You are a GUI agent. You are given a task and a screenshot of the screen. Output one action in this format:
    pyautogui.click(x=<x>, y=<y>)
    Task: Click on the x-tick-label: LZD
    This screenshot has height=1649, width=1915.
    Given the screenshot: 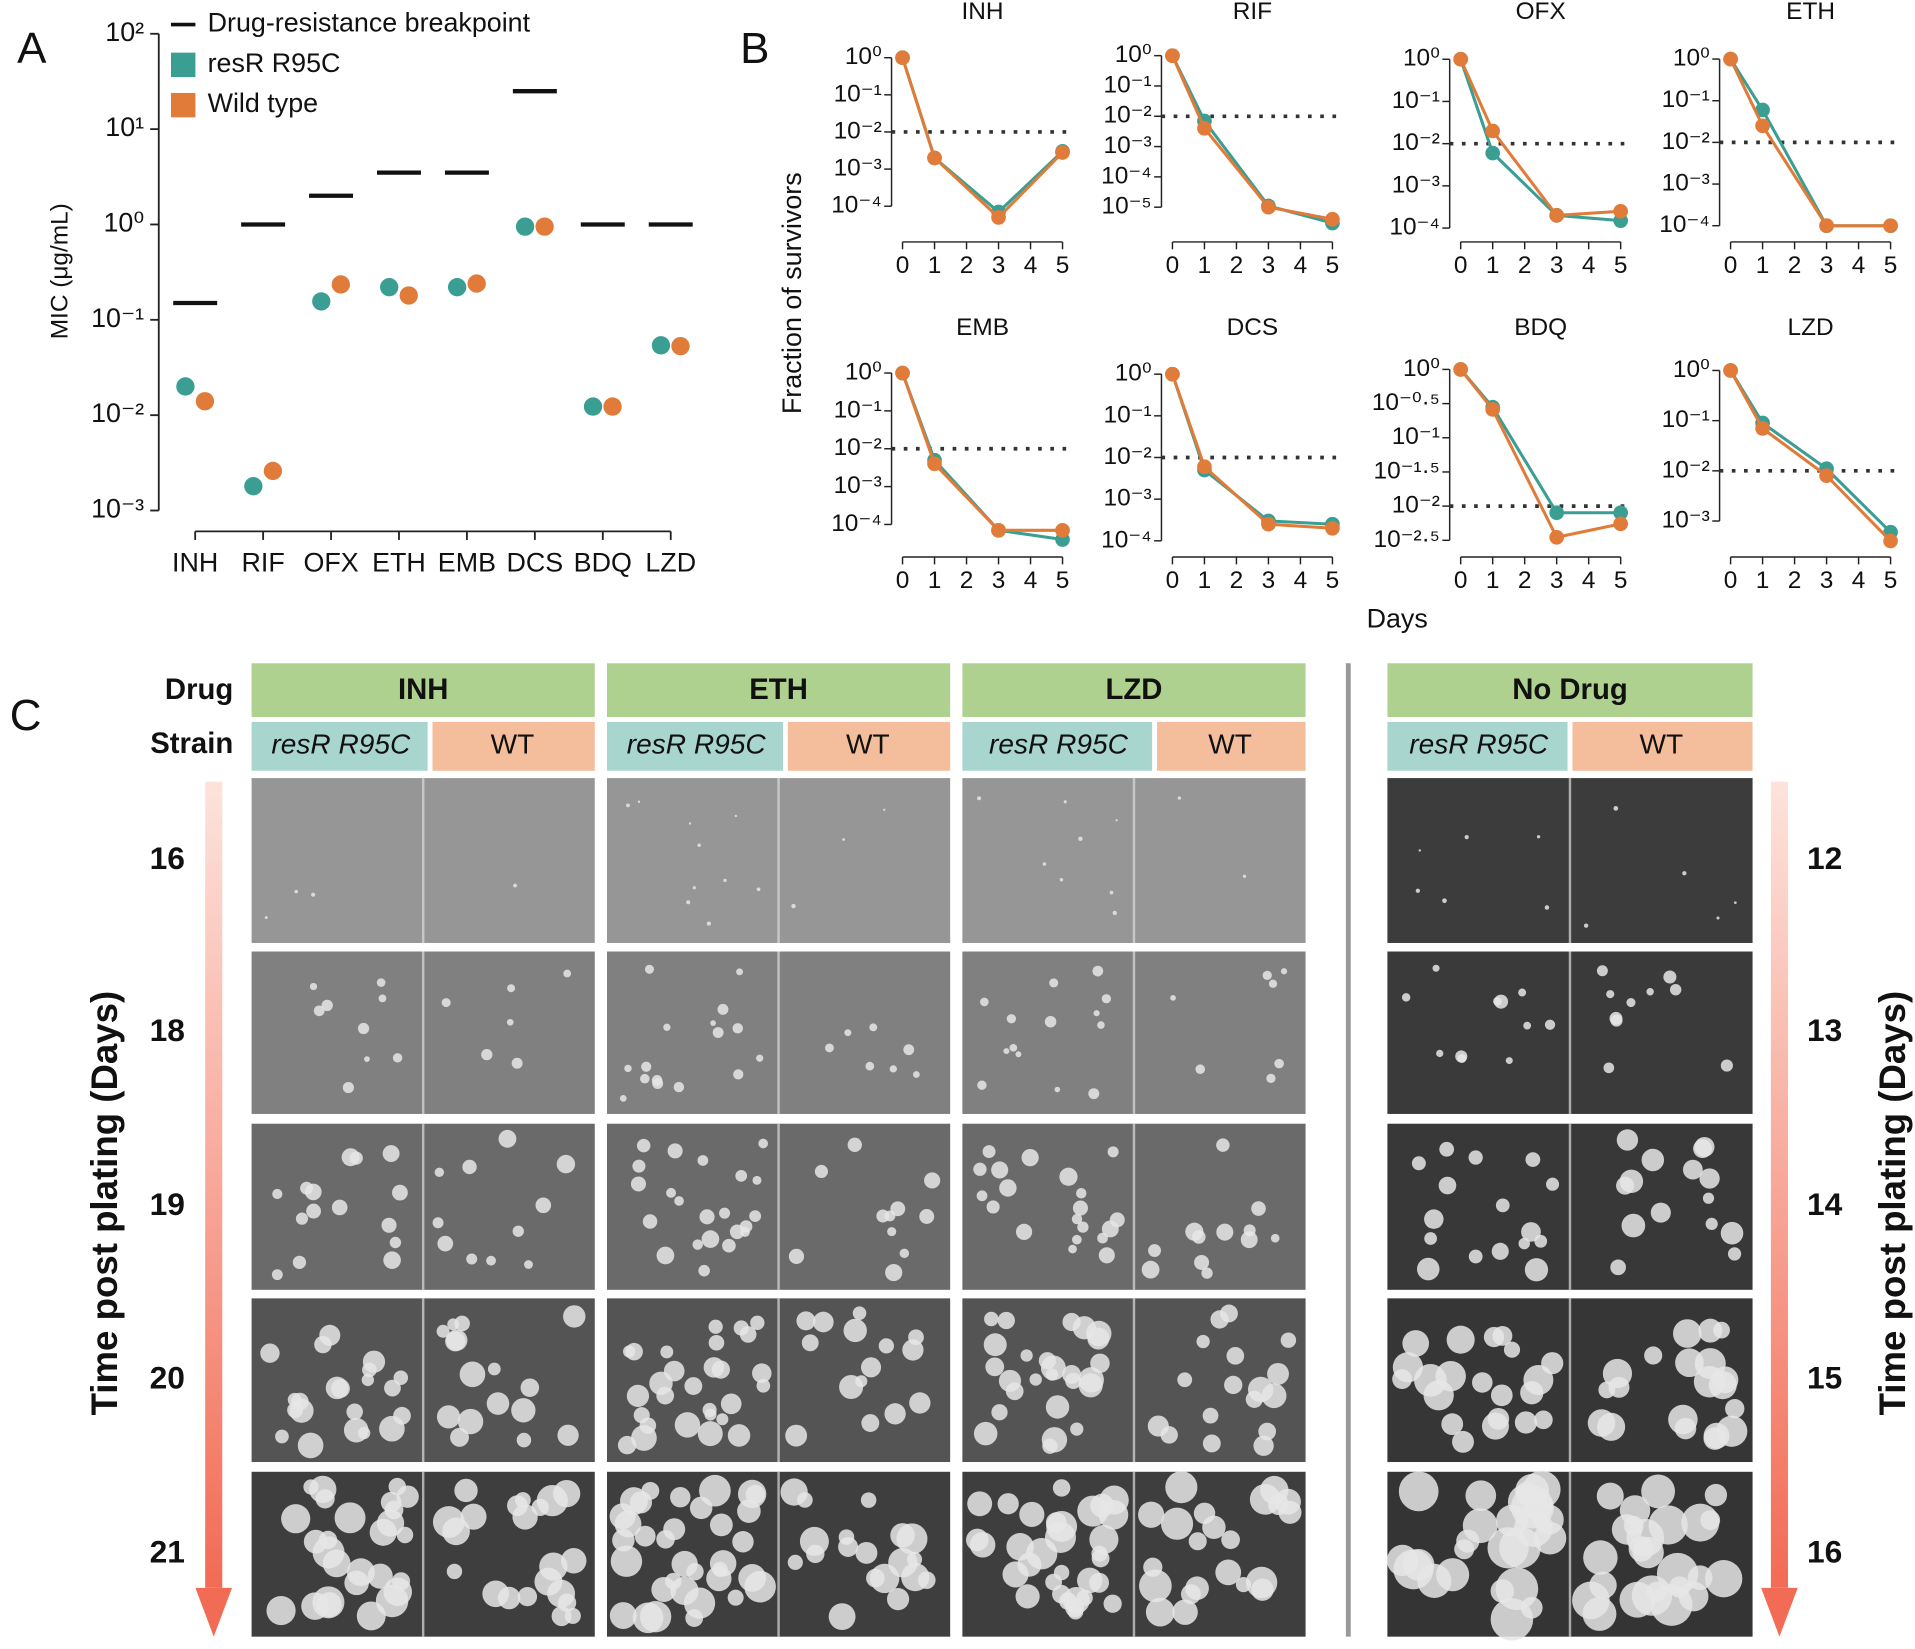 What is the action you would take?
    pyautogui.click(x=670, y=562)
    